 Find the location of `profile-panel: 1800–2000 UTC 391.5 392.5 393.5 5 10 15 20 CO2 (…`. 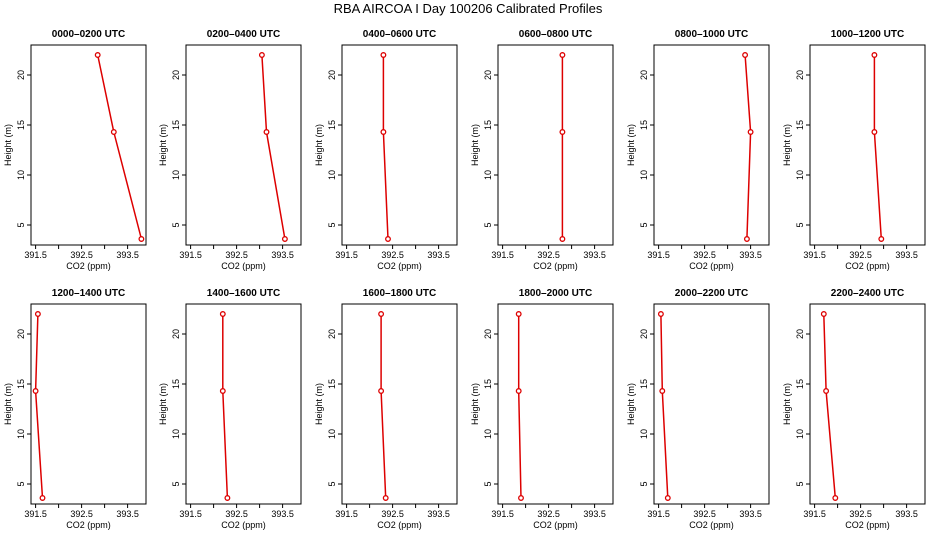

profile-panel: 1800–2000 UTC 391.5 392.5 393.5 5 10 15 20 CO2 (… is located at coordinates (542, 409).